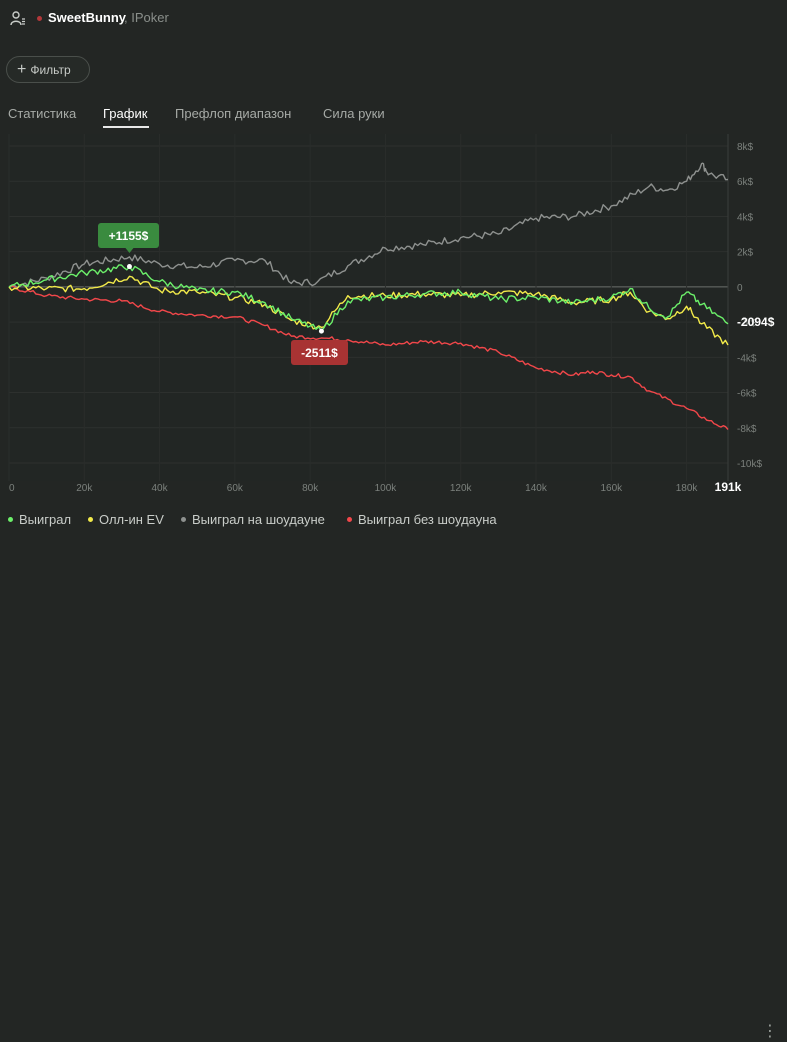 The height and width of the screenshot is (1042, 787). Describe the element at coordinates (131, 519) in the screenshot. I see `legend-label-allin-ev: Олл-ин EV` at that location.